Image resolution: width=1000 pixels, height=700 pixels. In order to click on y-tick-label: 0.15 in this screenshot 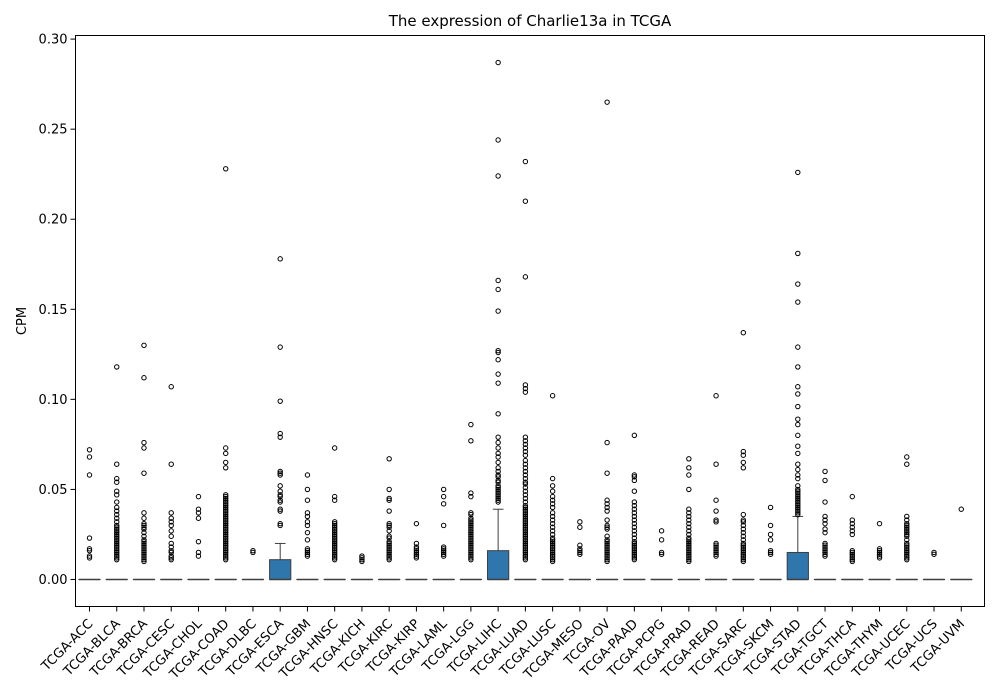, I will do `click(53, 310)`.